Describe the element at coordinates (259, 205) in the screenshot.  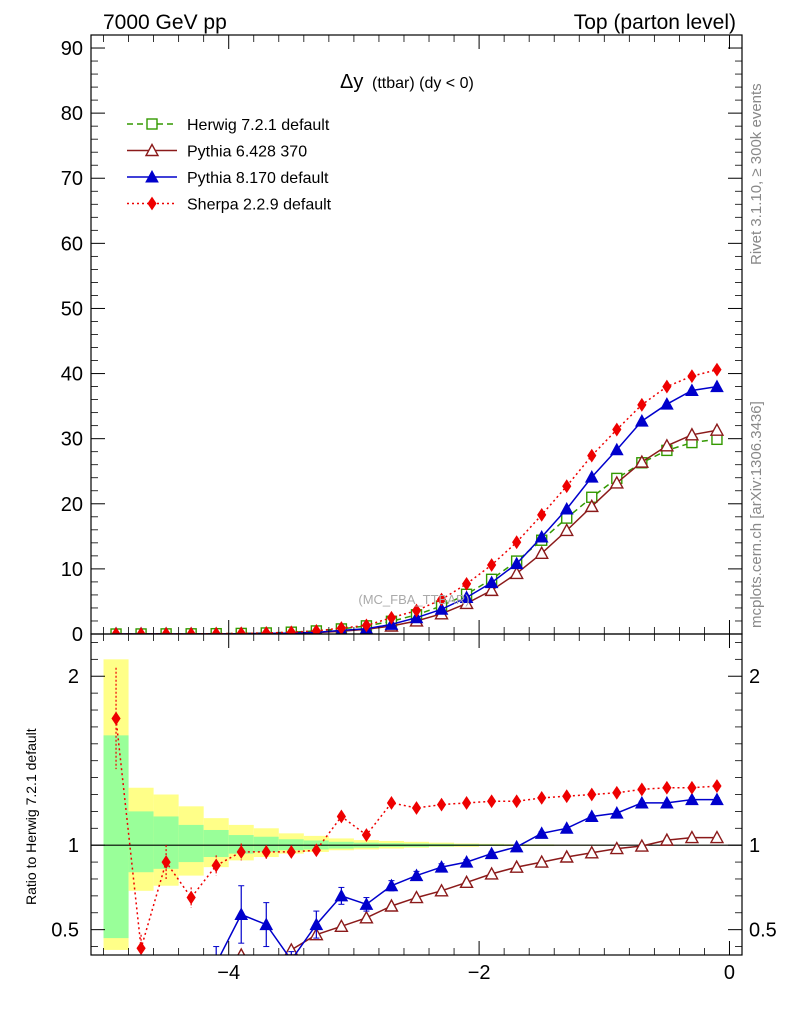
I see `legend-sherpa-label: Sherpa 2.2.9 default` at that location.